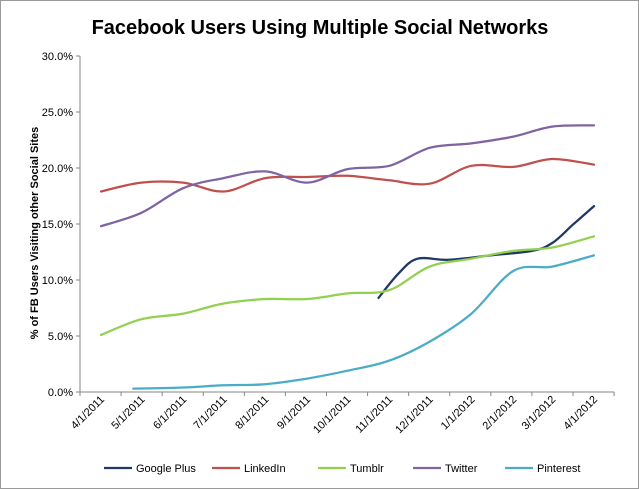 This screenshot has height=489, width=639. Describe the element at coordinates (57, 113) in the screenshot. I see `y-tick-label: 25.0%` at that location.